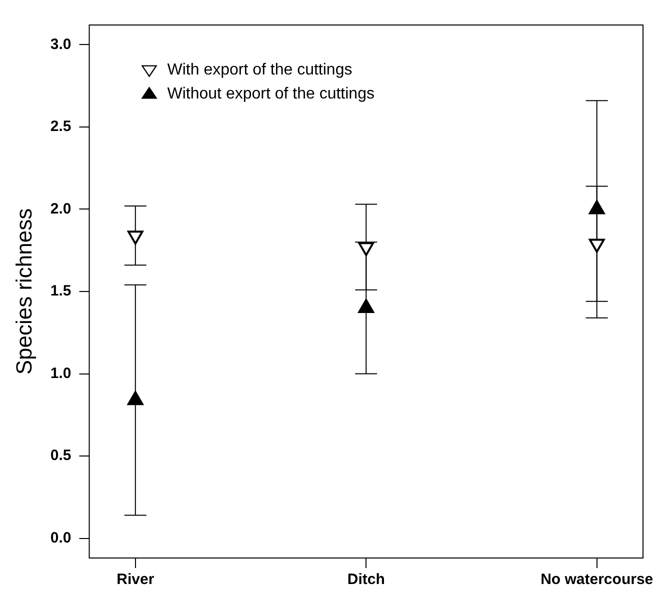 The height and width of the screenshot is (600, 671). Describe the element at coordinates (366, 579) in the screenshot. I see `x-tick-label: Ditch` at that location.